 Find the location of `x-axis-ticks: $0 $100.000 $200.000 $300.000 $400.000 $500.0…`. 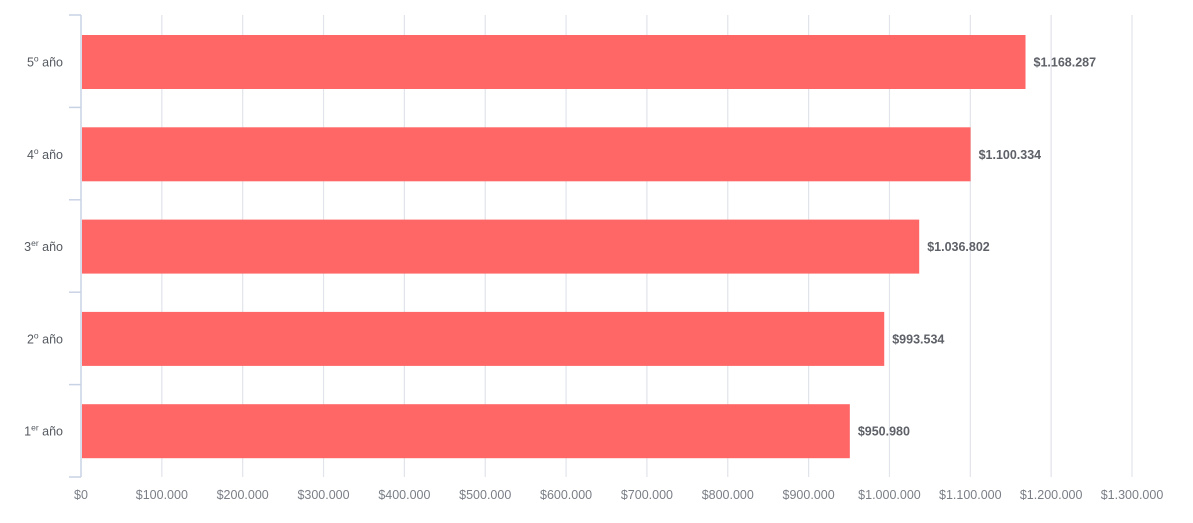

x-axis-ticks: $0 $100.000 $200.000 $300.000 $400.000 $500.0… is located at coordinates (618, 495).